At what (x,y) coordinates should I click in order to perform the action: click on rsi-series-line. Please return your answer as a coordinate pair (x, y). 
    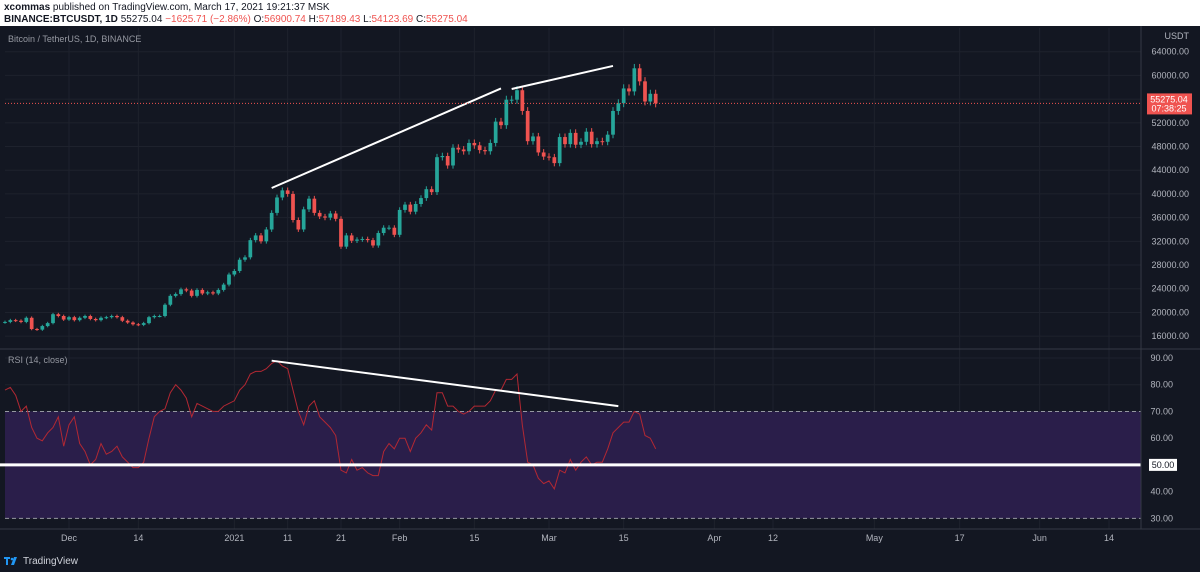
    Looking at the image, I should click on (330, 425).